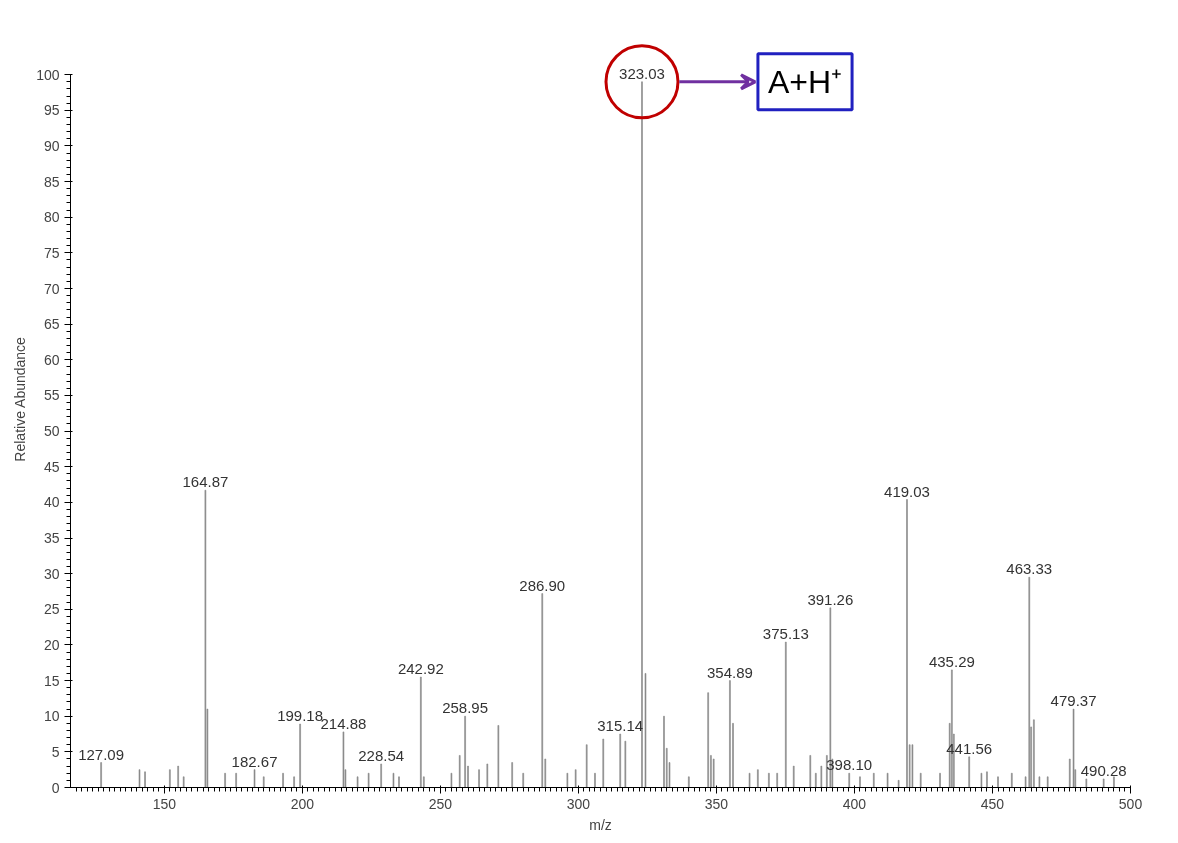 The image size is (1178, 843). I want to click on annotation: 441.56, so click(969, 748).